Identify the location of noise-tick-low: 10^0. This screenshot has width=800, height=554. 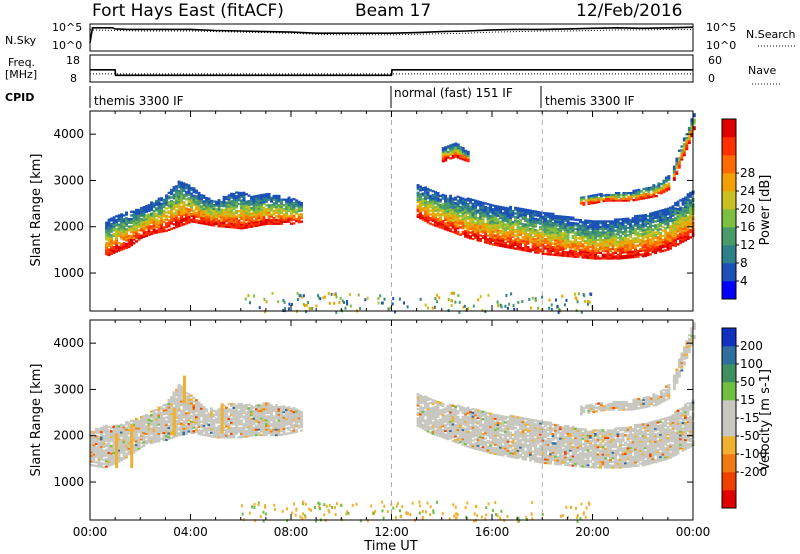
(67, 45).